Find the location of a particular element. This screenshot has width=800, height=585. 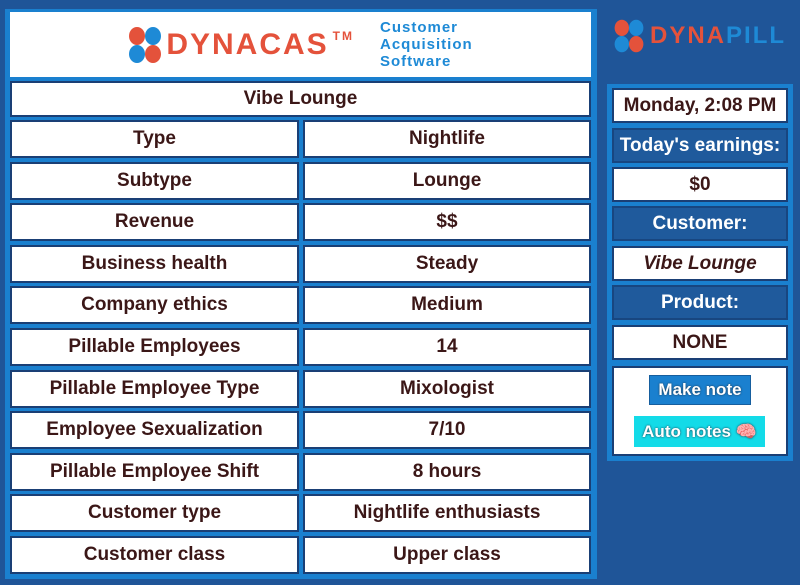

earnings-value: $0 is located at coordinates (700, 184).